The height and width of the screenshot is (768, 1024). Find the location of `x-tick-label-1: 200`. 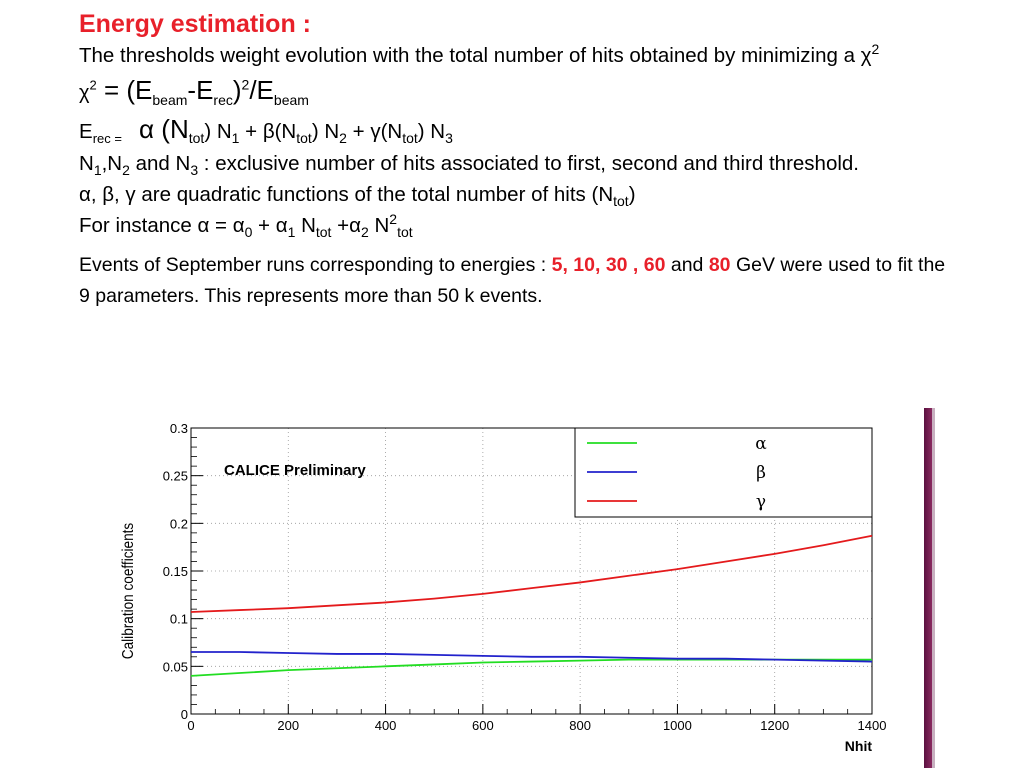

x-tick-label-1: 200 is located at coordinates (288, 725).